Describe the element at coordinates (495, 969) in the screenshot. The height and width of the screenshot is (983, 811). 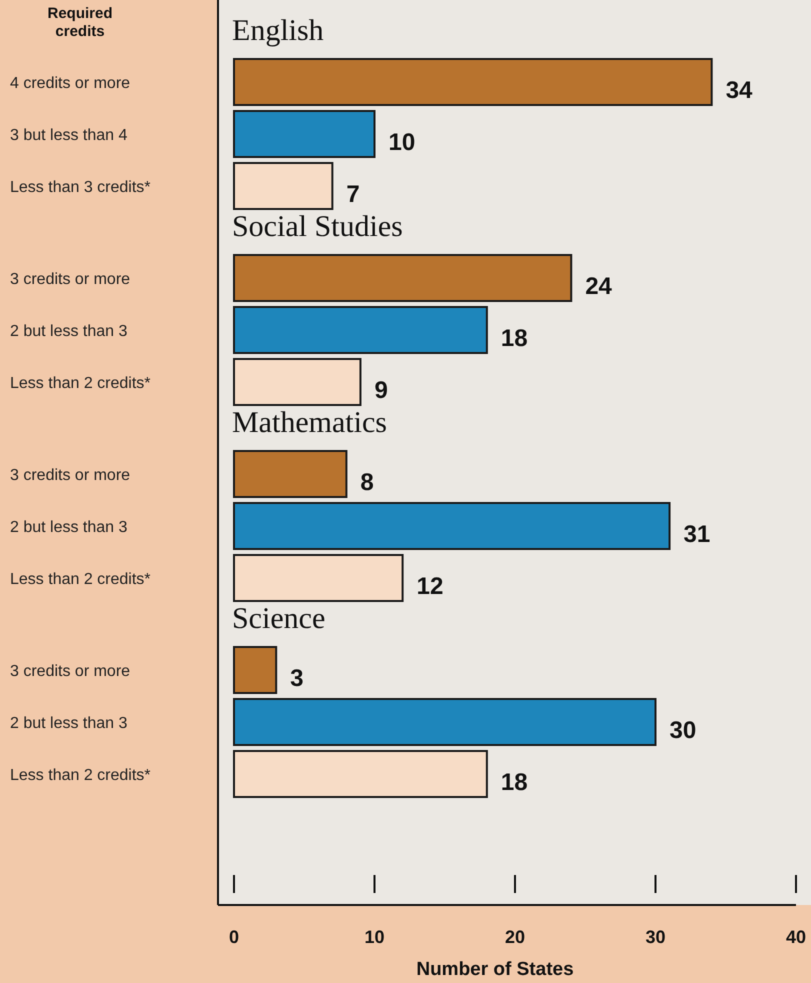
I see `x-axis-title: Number of States` at that location.